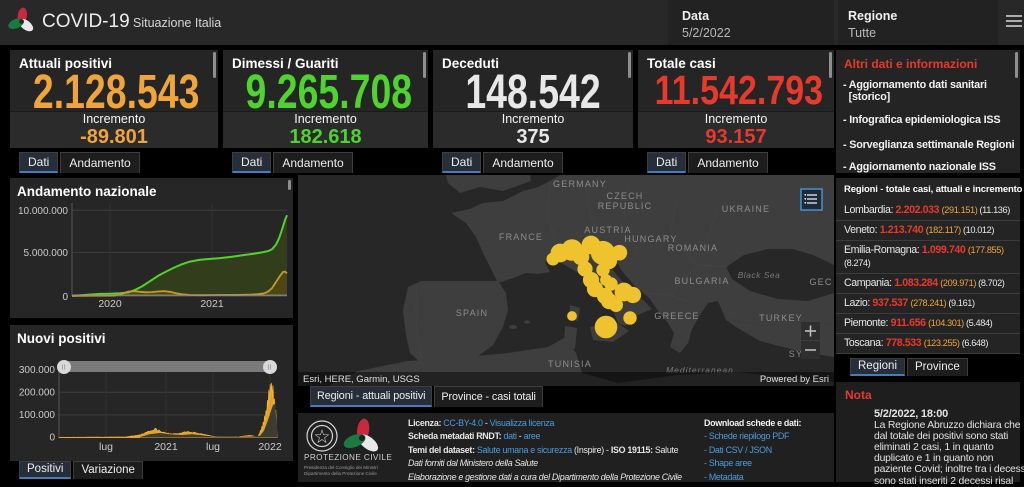 Image resolution: width=1024 pixels, height=487 pixels. I want to click on svg-text: GEC, so click(820, 282).